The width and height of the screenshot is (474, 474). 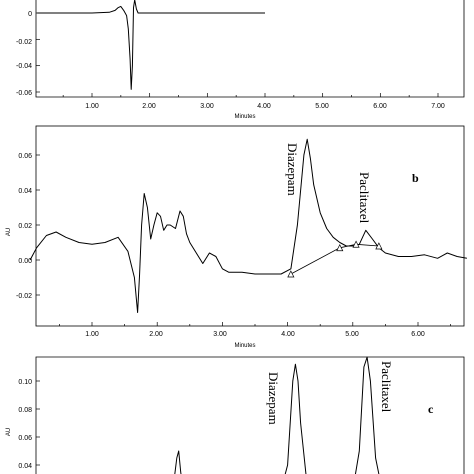 I want to click on panel-b-x-tick-label: 5.00, so click(x=352, y=334).